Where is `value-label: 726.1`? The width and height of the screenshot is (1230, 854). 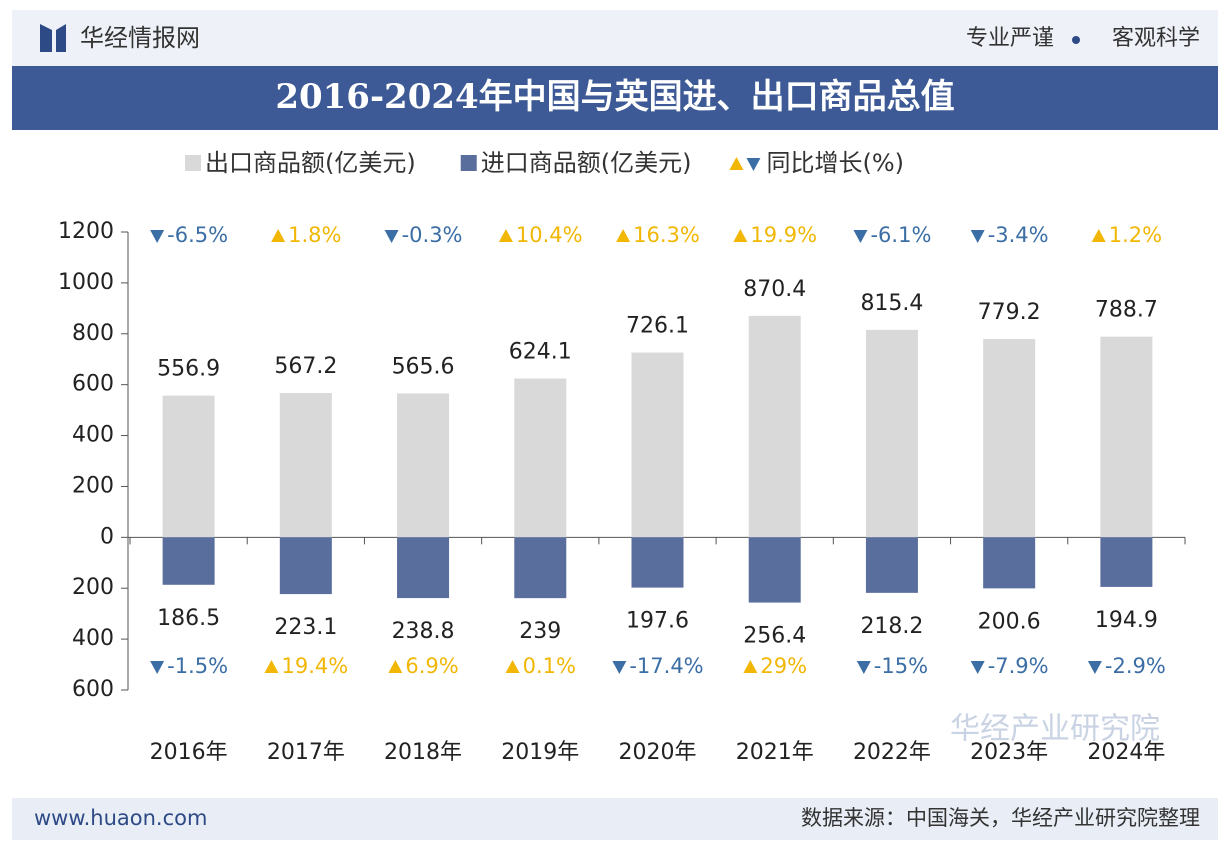
value-label: 726.1 is located at coordinates (657, 326).